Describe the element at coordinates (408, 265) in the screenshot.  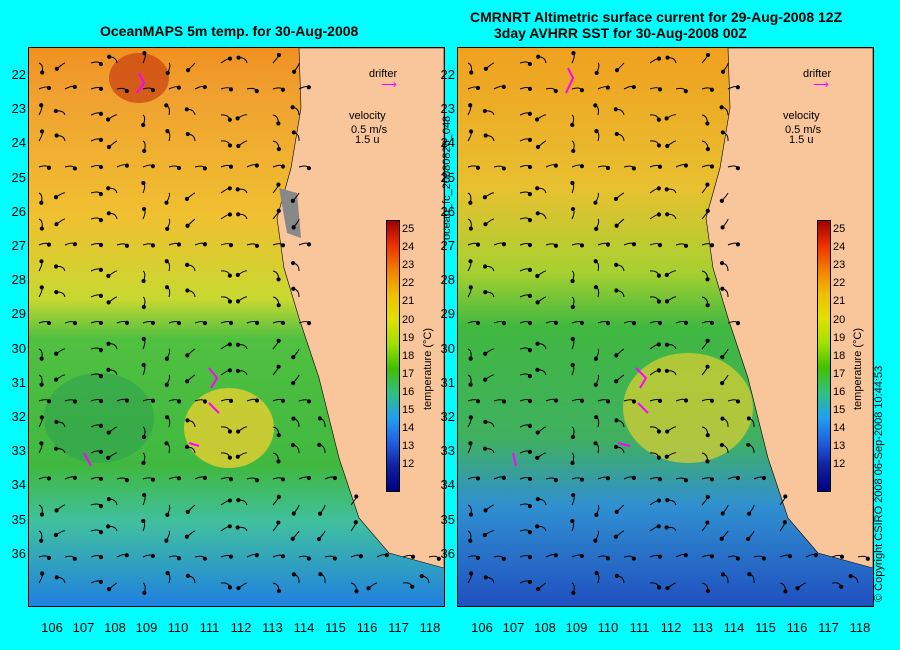
I see `colorbar-tick-label: 23` at that location.